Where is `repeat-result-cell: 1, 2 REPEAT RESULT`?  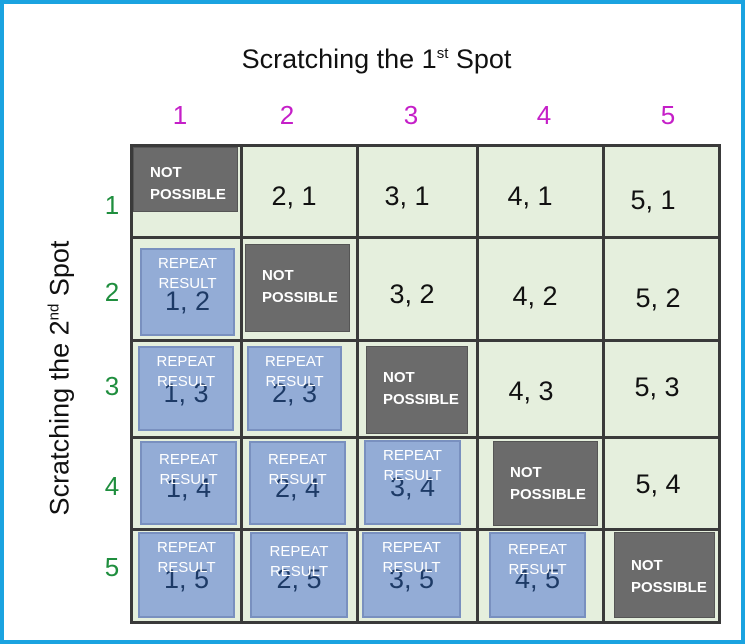
repeat-result-cell: 1, 2 REPEAT RESULT is located at coordinates (187, 292).